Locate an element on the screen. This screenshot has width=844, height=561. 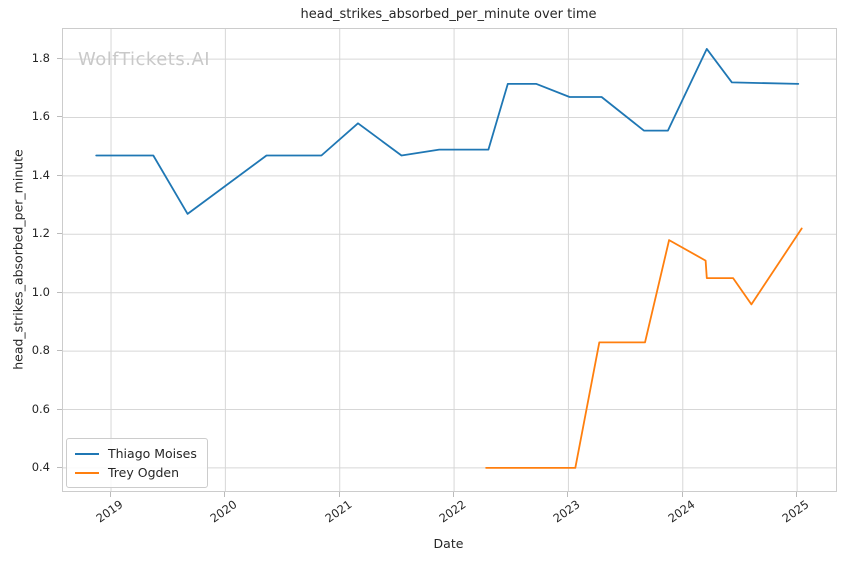
y-tick-label: 1.6 is located at coordinates (40, 116).